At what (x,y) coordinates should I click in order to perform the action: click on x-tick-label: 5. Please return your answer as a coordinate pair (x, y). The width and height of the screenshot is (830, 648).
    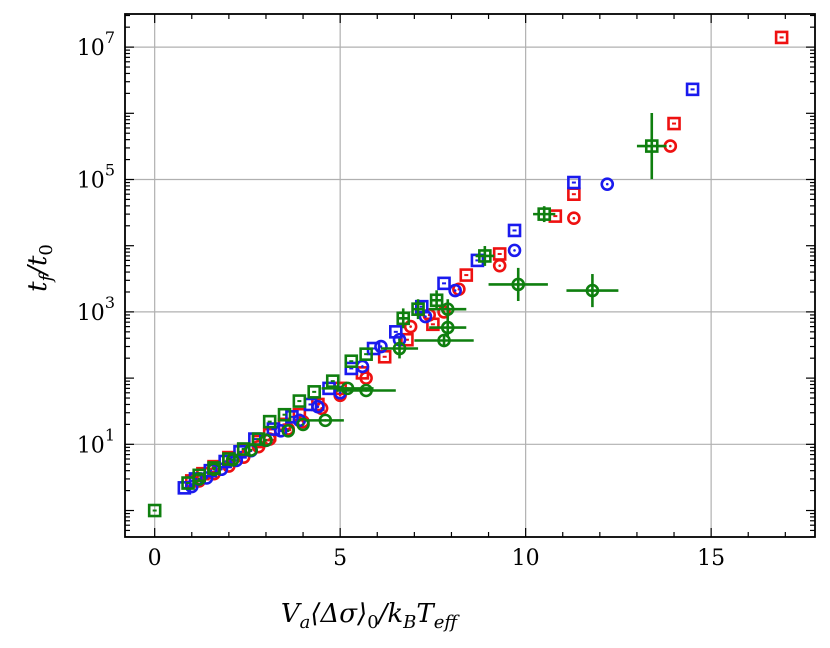
    Looking at the image, I should click on (340, 558).